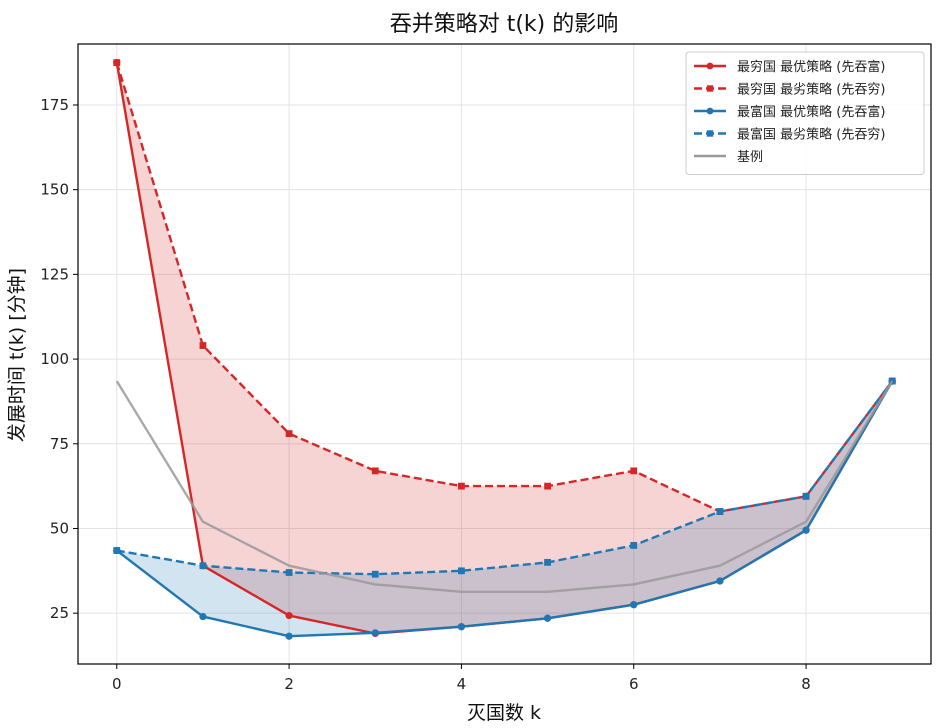 The width and height of the screenshot is (944, 728). I want to click on x-tick-label: 6, so click(634, 684).